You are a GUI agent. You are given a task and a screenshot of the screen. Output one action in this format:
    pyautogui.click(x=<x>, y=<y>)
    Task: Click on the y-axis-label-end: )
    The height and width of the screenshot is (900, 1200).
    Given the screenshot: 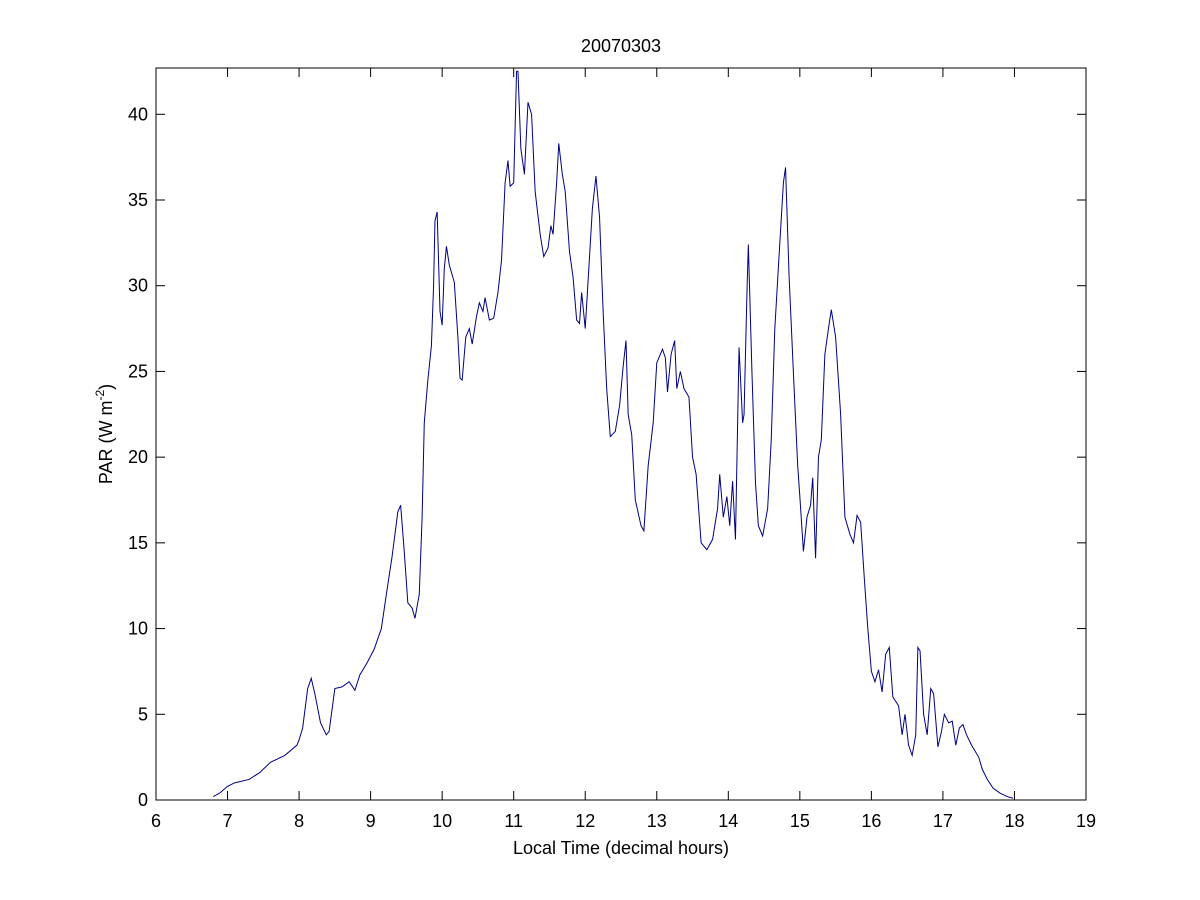 What is the action you would take?
    pyautogui.click(x=106, y=387)
    